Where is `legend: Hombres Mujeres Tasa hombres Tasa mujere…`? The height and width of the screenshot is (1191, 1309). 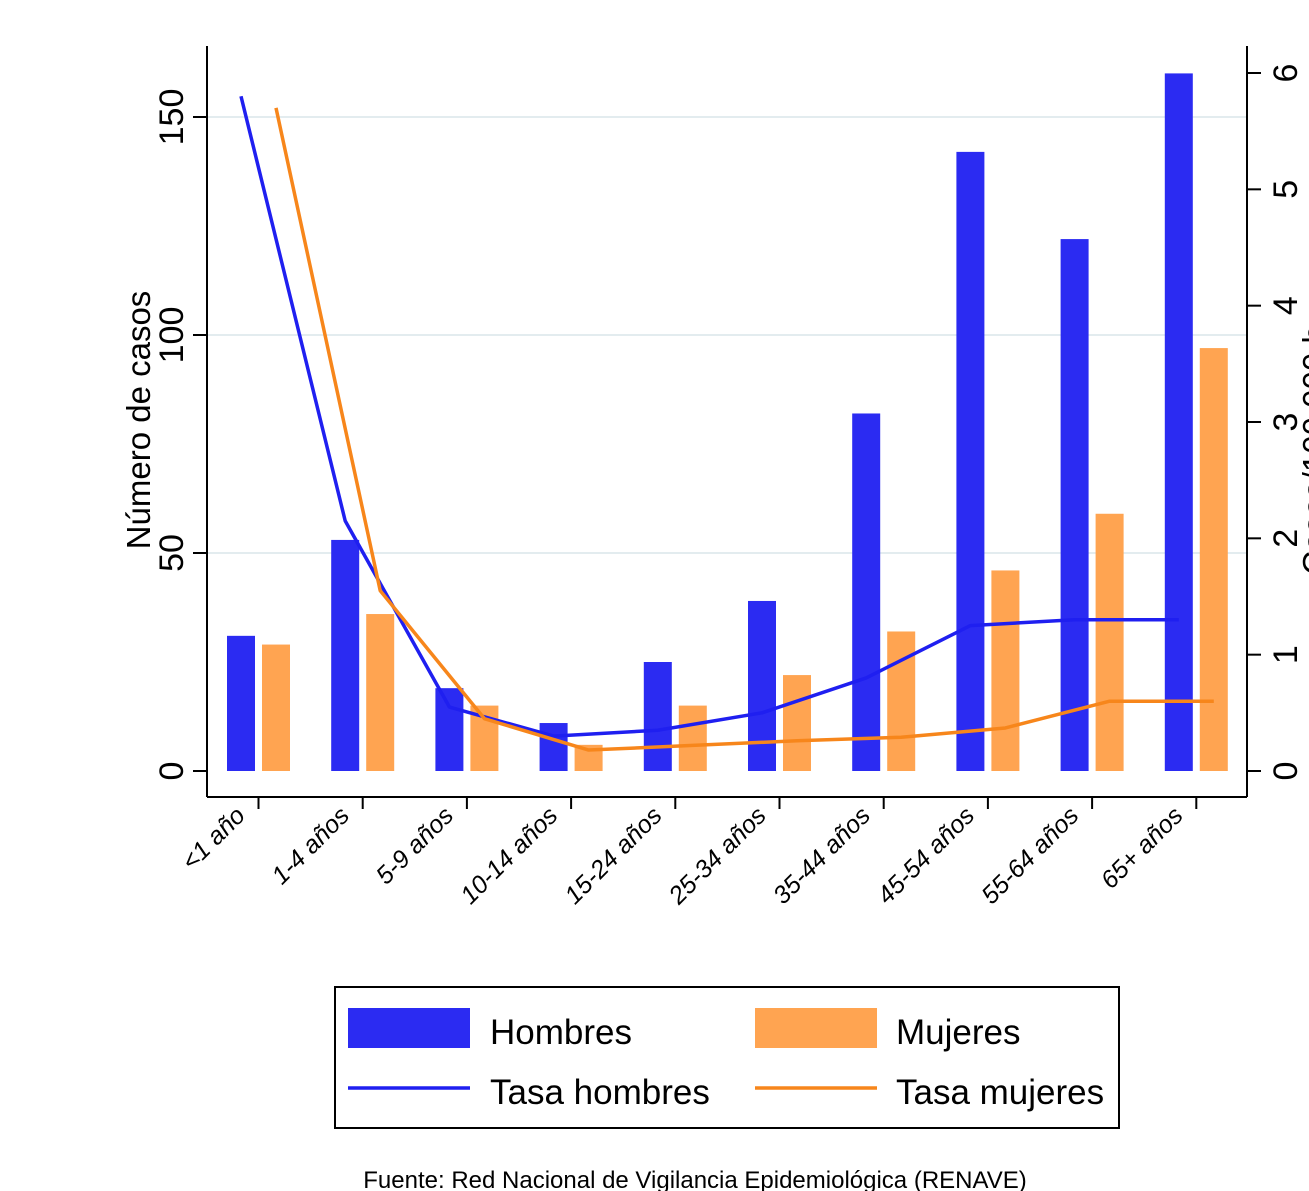 legend: Hombres Mujeres Tasa hombres Tasa mujere… is located at coordinates (727, 1057).